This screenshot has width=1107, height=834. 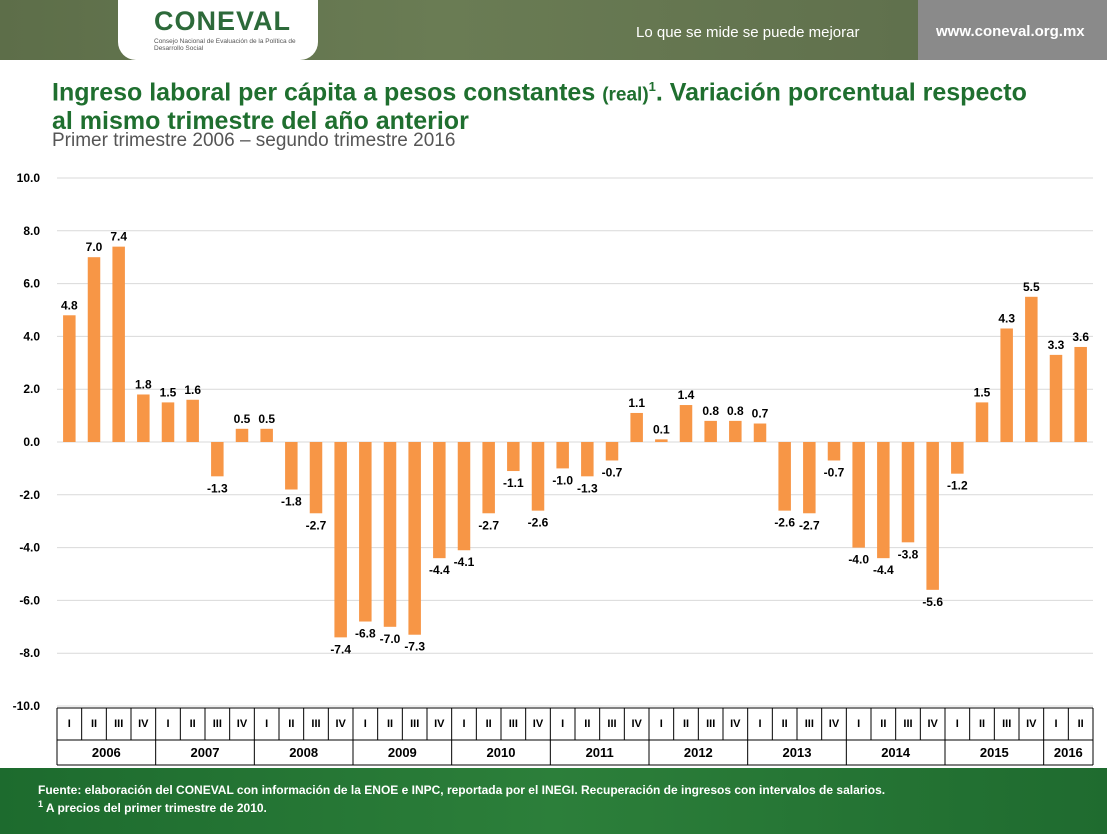 I want to click on data-label: 1.5, so click(x=168, y=392).